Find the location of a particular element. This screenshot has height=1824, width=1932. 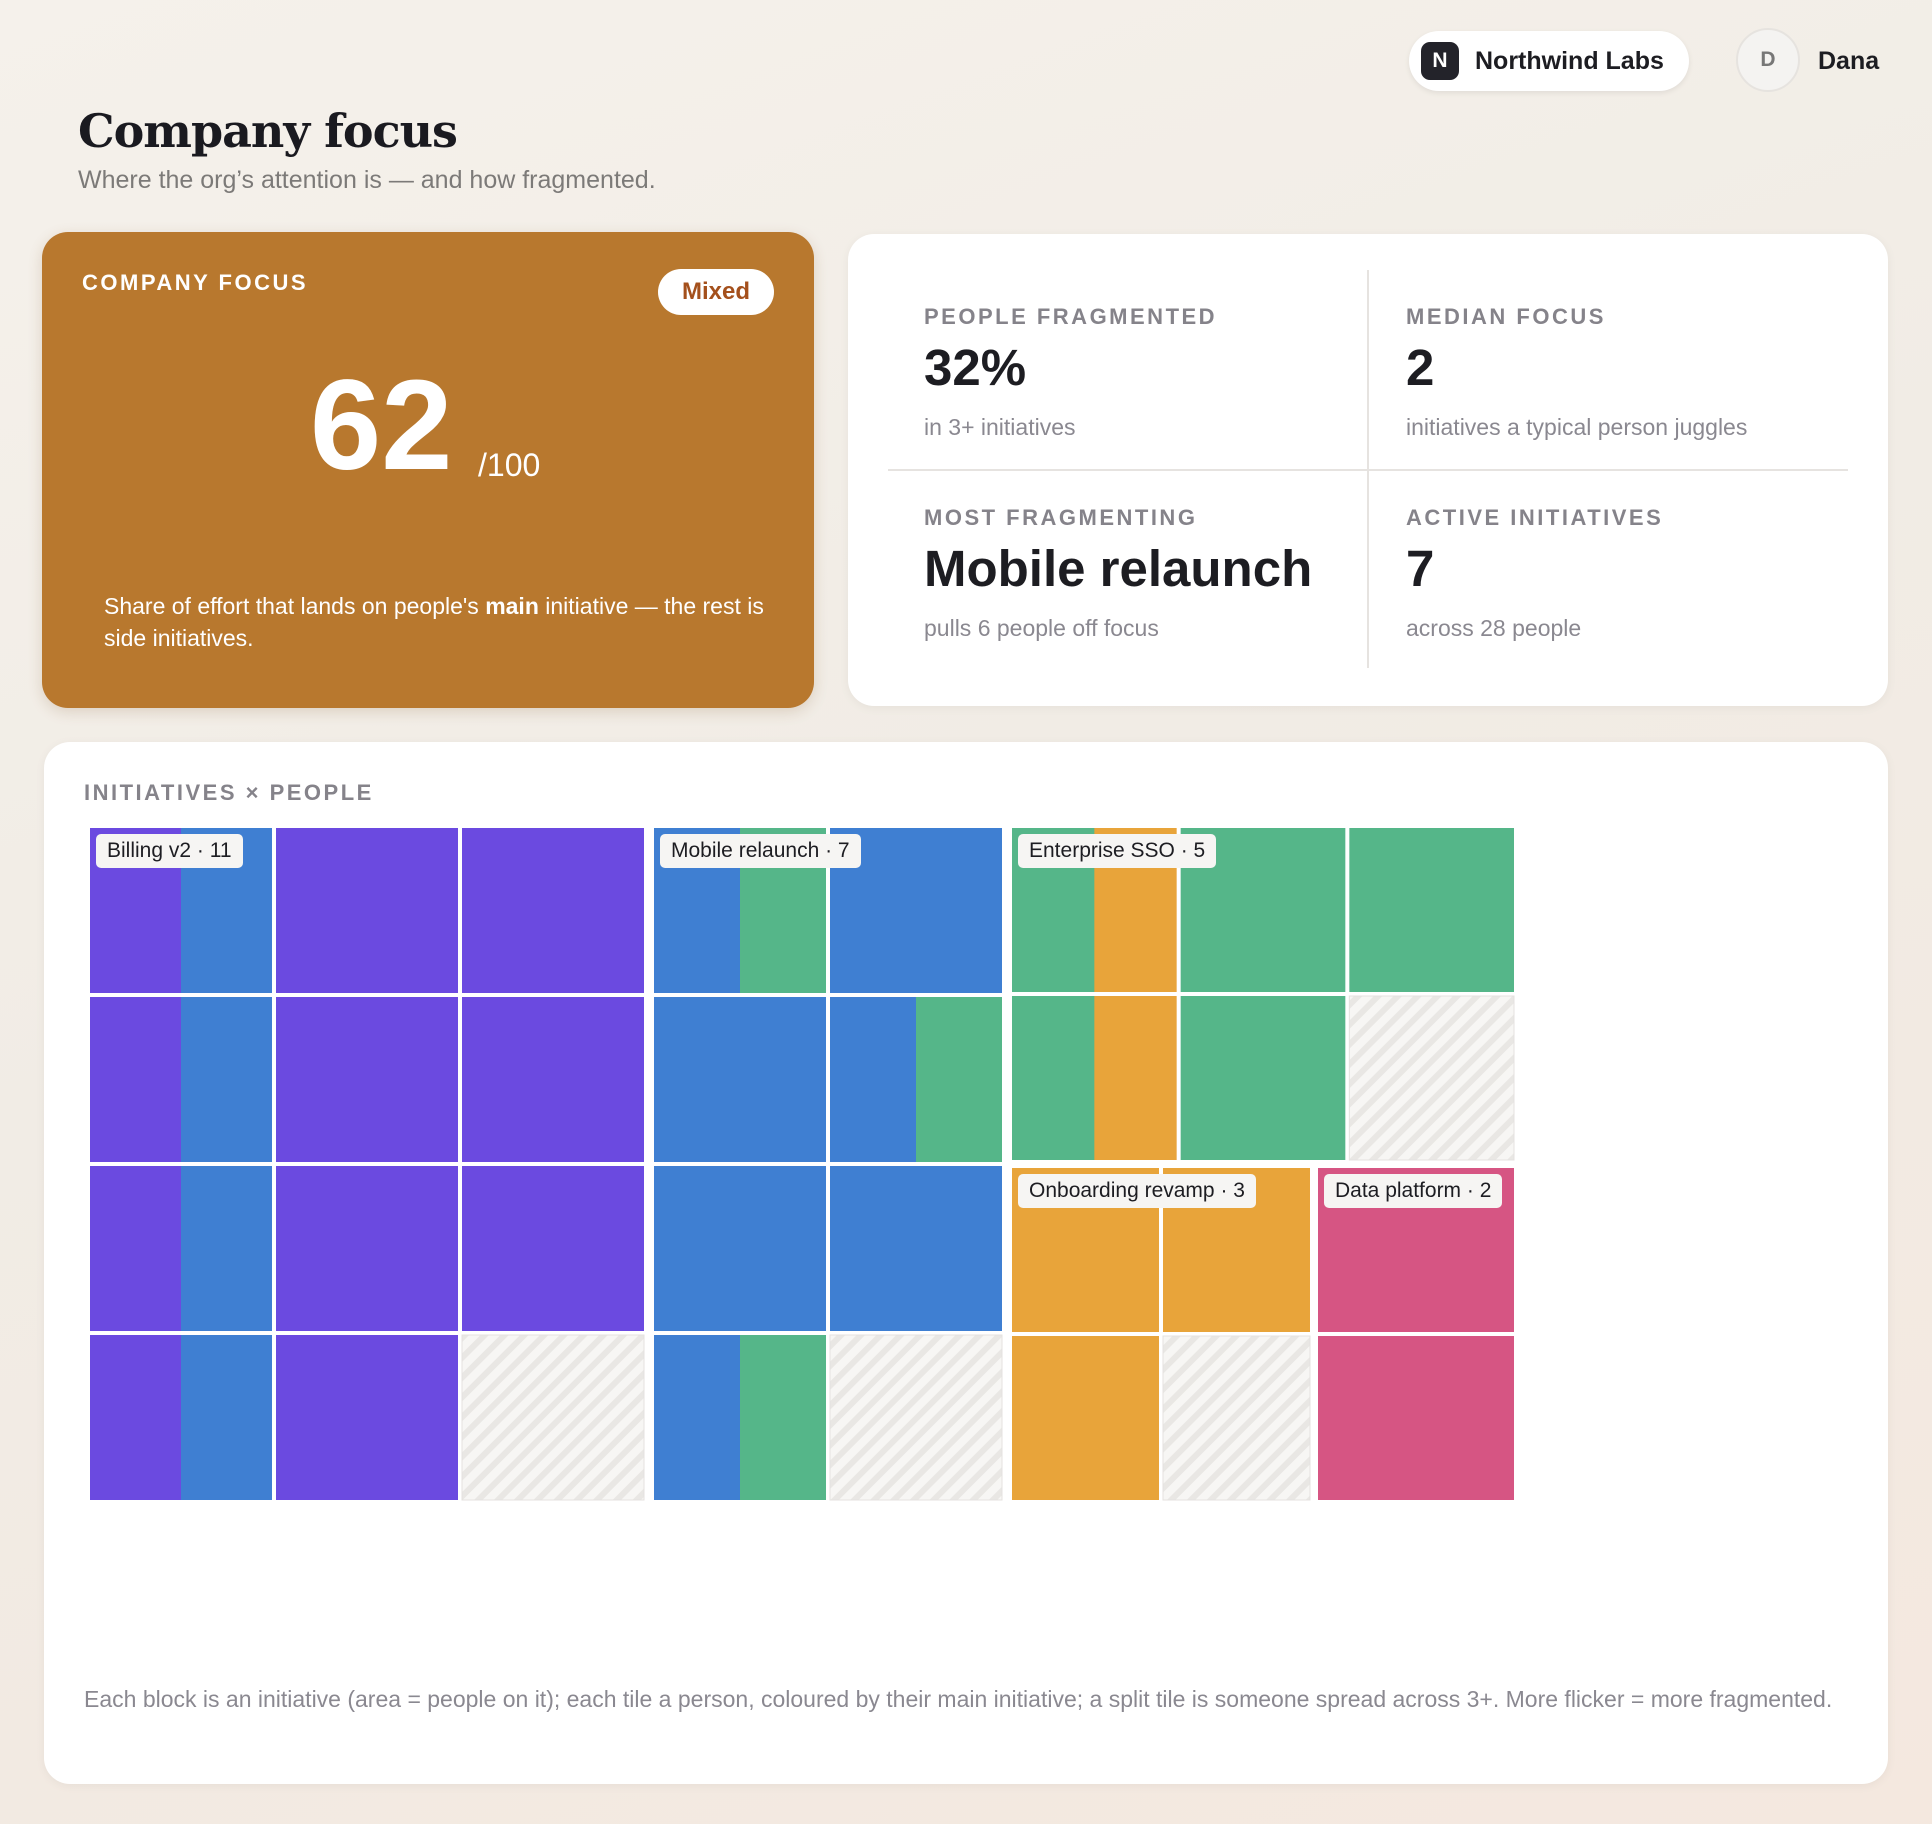

stat-value: 32% is located at coordinates (975, 367).